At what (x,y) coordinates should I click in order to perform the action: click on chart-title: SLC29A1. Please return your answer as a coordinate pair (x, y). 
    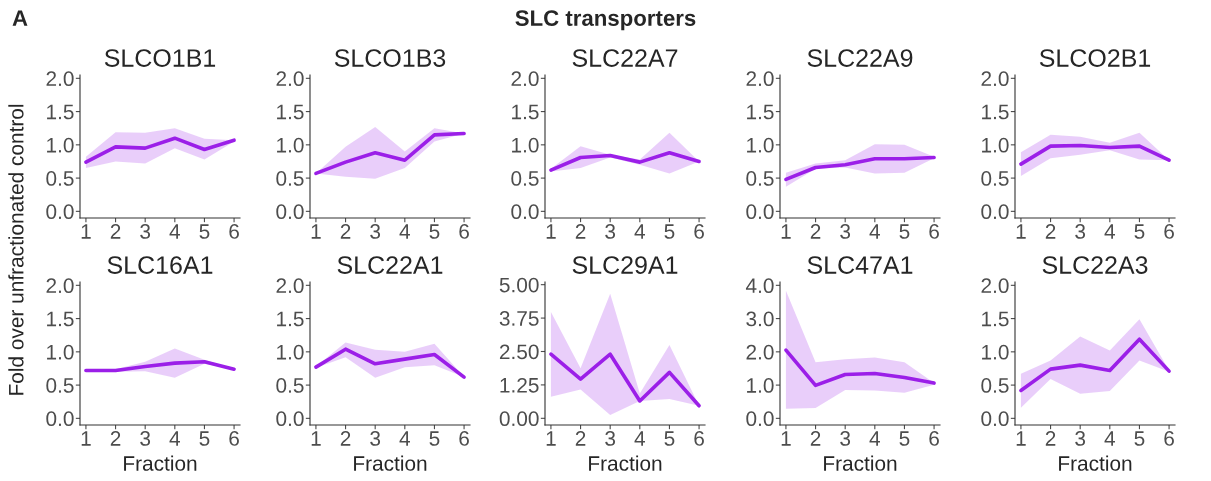
    Looking at the image, I should click on (625, 265).